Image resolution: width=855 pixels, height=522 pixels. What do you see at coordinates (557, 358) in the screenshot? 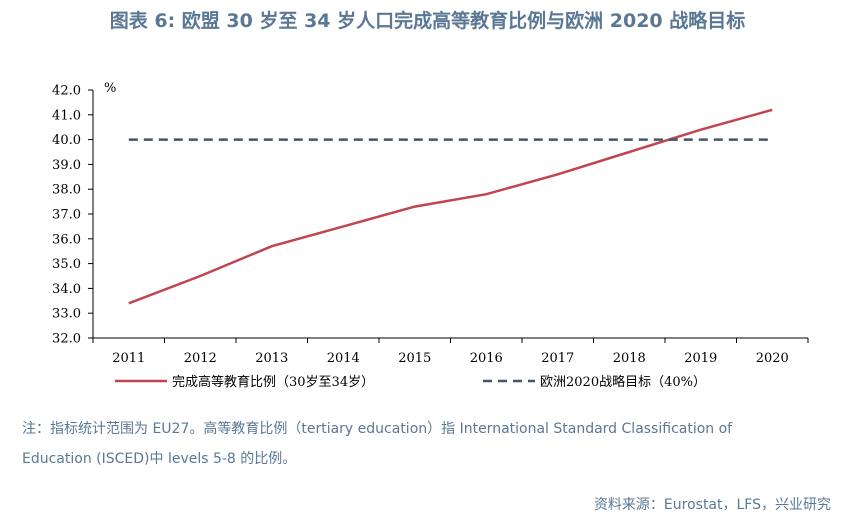
I see `x-tick-label: 2017` at bounding box center [557, 358].